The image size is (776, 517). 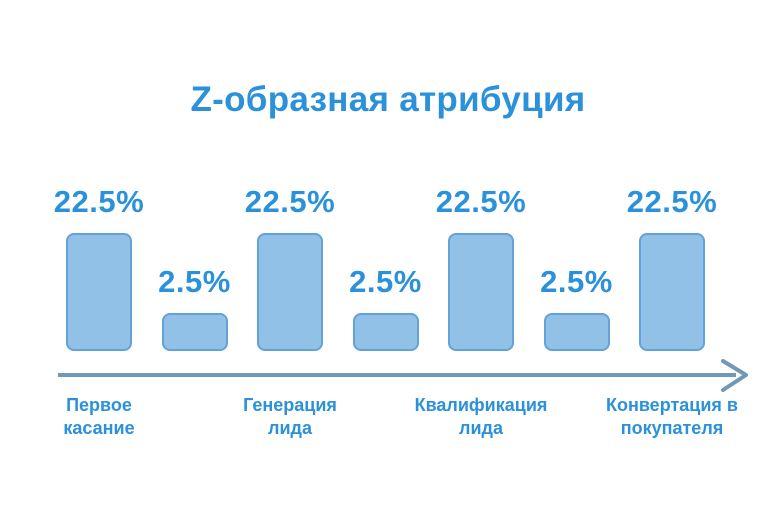 I want to click on axis-category-label: Квалификация лида, so click(x=481, y=416).